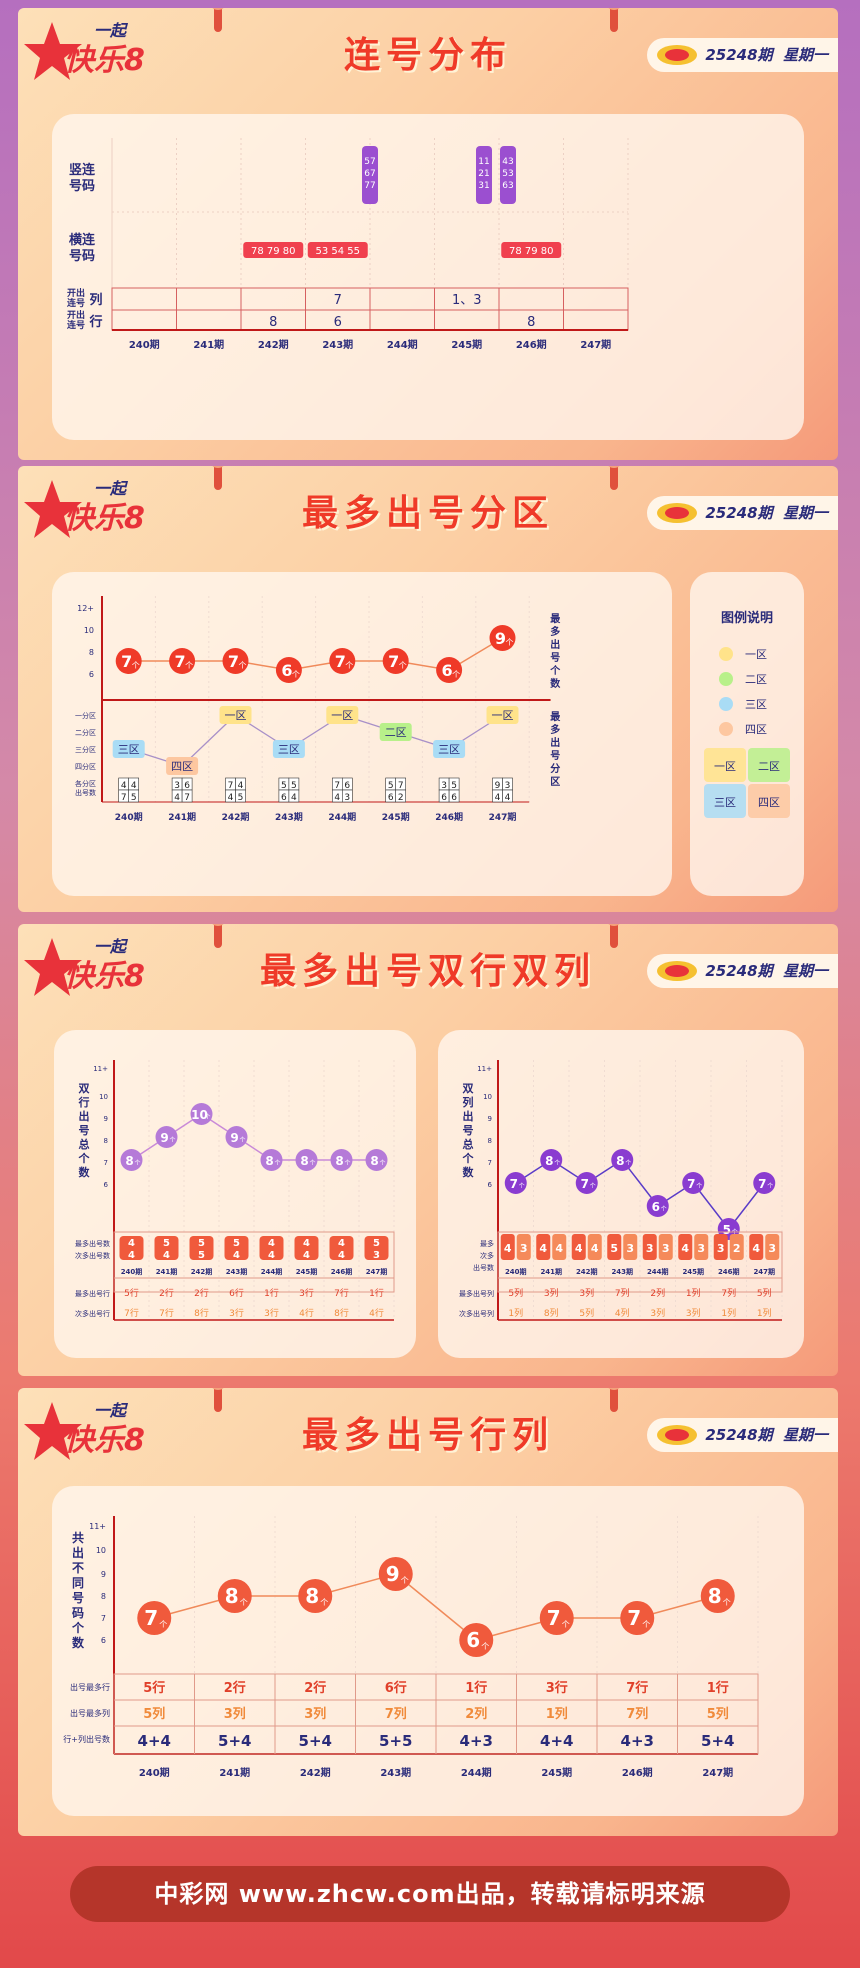 This screenshot has width=860, height=1968. I want to click on col-count-value: 7, so click(338, 300).